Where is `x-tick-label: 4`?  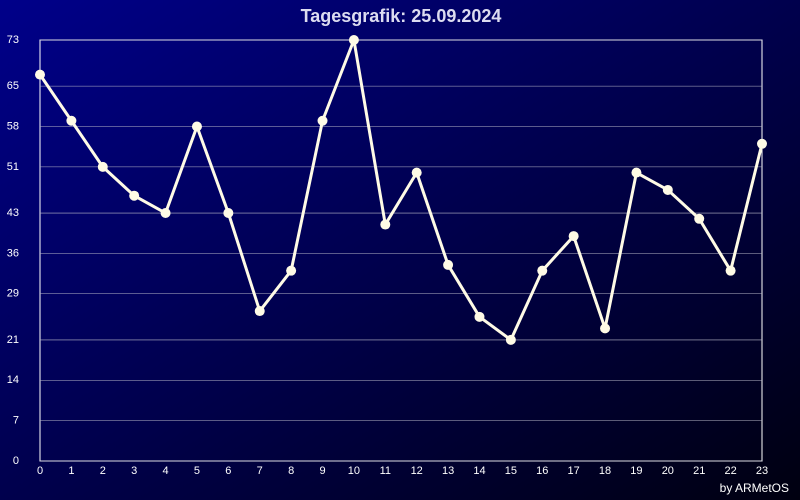 x-tick-label: 4 is located at coordinates (166, 471).